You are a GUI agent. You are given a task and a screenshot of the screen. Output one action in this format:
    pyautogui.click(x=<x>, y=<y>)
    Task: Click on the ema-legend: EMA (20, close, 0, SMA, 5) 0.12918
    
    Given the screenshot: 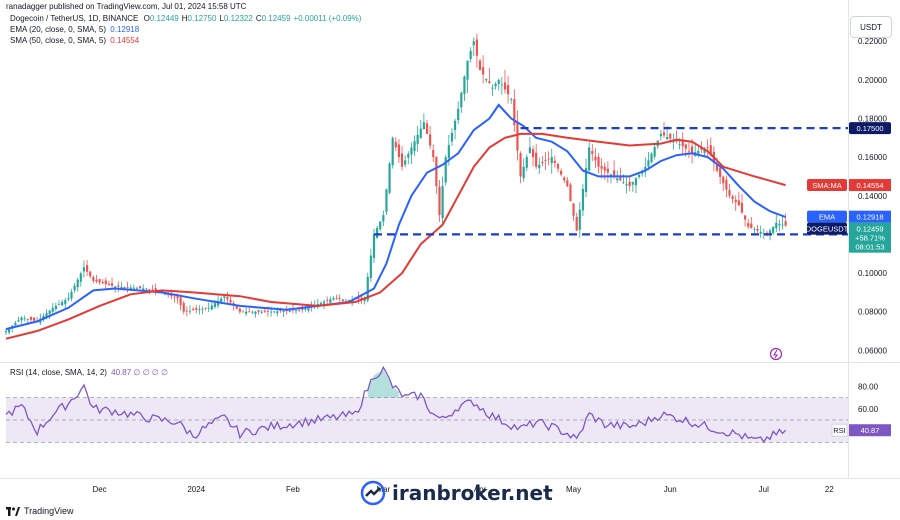 What is the action you would take?
    pyautogui.click(x=74, y=30)
    